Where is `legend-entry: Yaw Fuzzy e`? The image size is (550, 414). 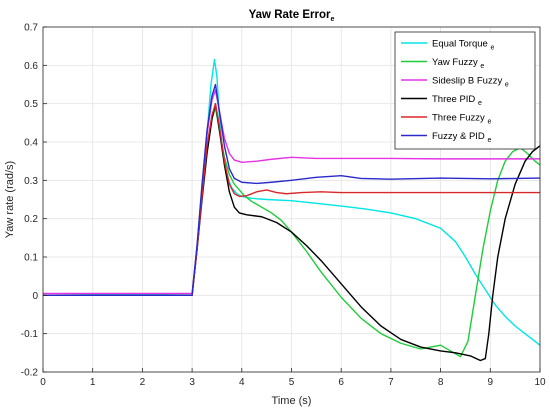 legend-entry: Yaw Fuzzy e is located at coordinates (458, 63).